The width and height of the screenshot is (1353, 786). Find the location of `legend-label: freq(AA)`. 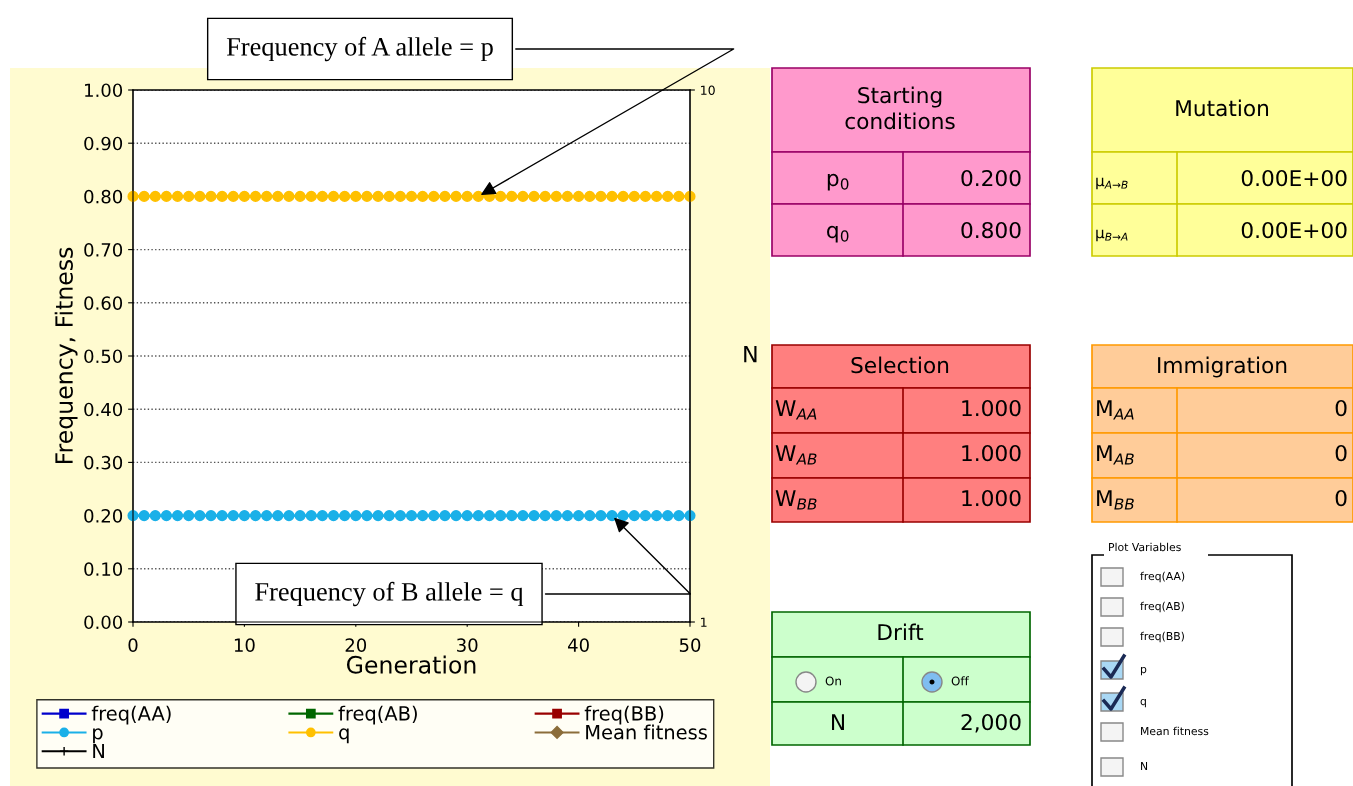

legend-label: freq(AA) is located at coordinates (131, 715).